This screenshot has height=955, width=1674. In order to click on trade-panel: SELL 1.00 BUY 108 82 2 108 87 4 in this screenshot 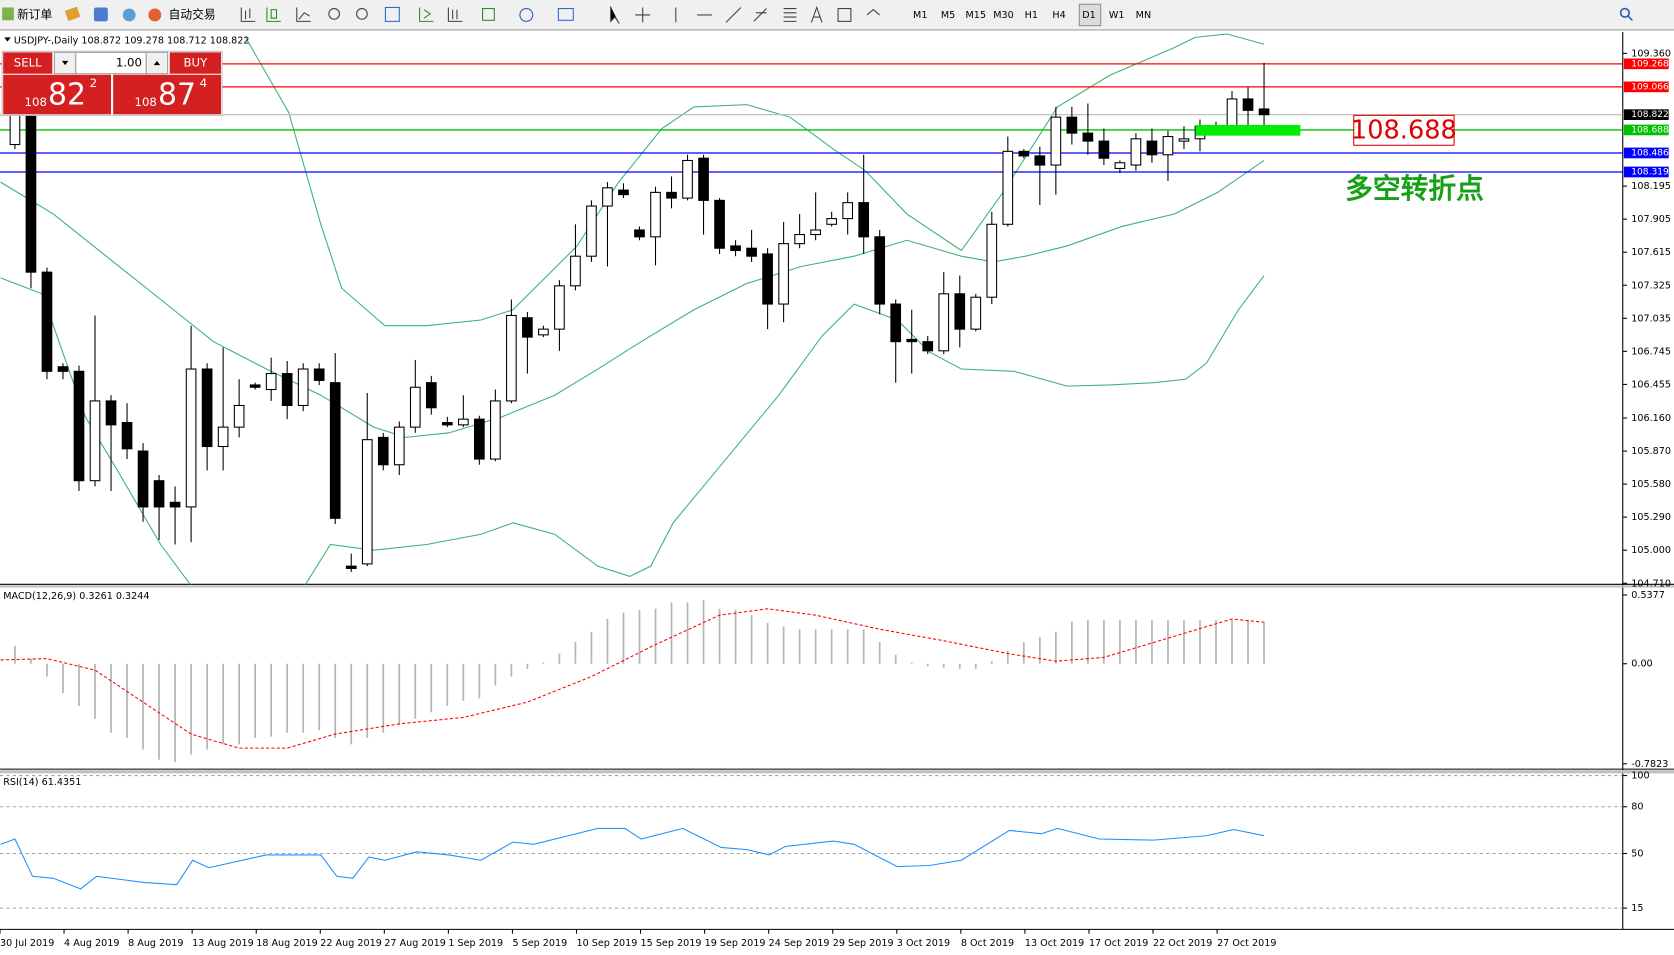, I will do `click(112, 83)`.